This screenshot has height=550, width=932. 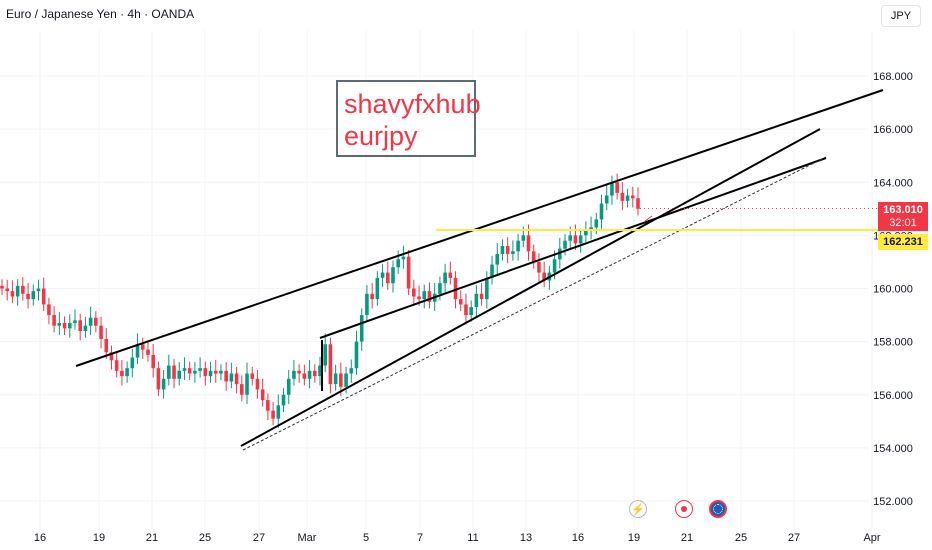 What do you see at coordinates (100, 14) in the screenshot?
I see `symbol-title: Euro / Japanese Yen · 4h · OANDA` at bounding box center [100, 14].